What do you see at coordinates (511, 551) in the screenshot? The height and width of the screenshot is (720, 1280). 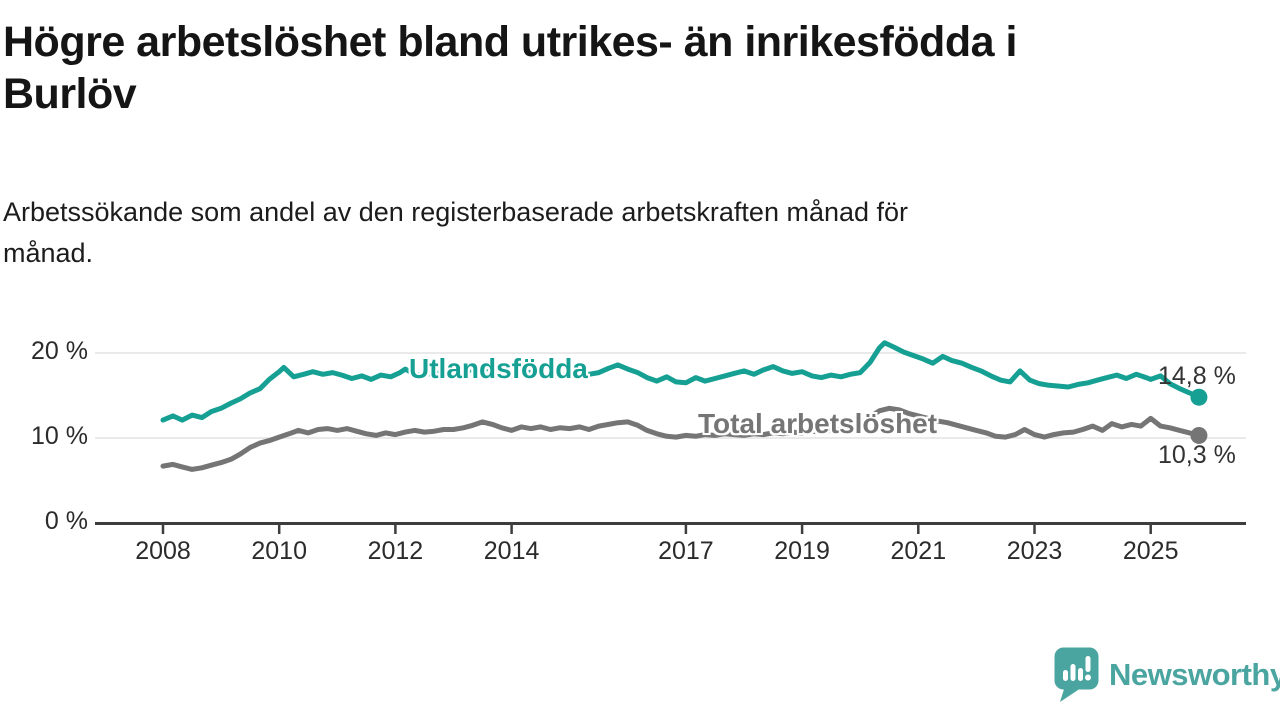 I see `x-axis-tick-label: 2014` at bounding box center [511, 551].